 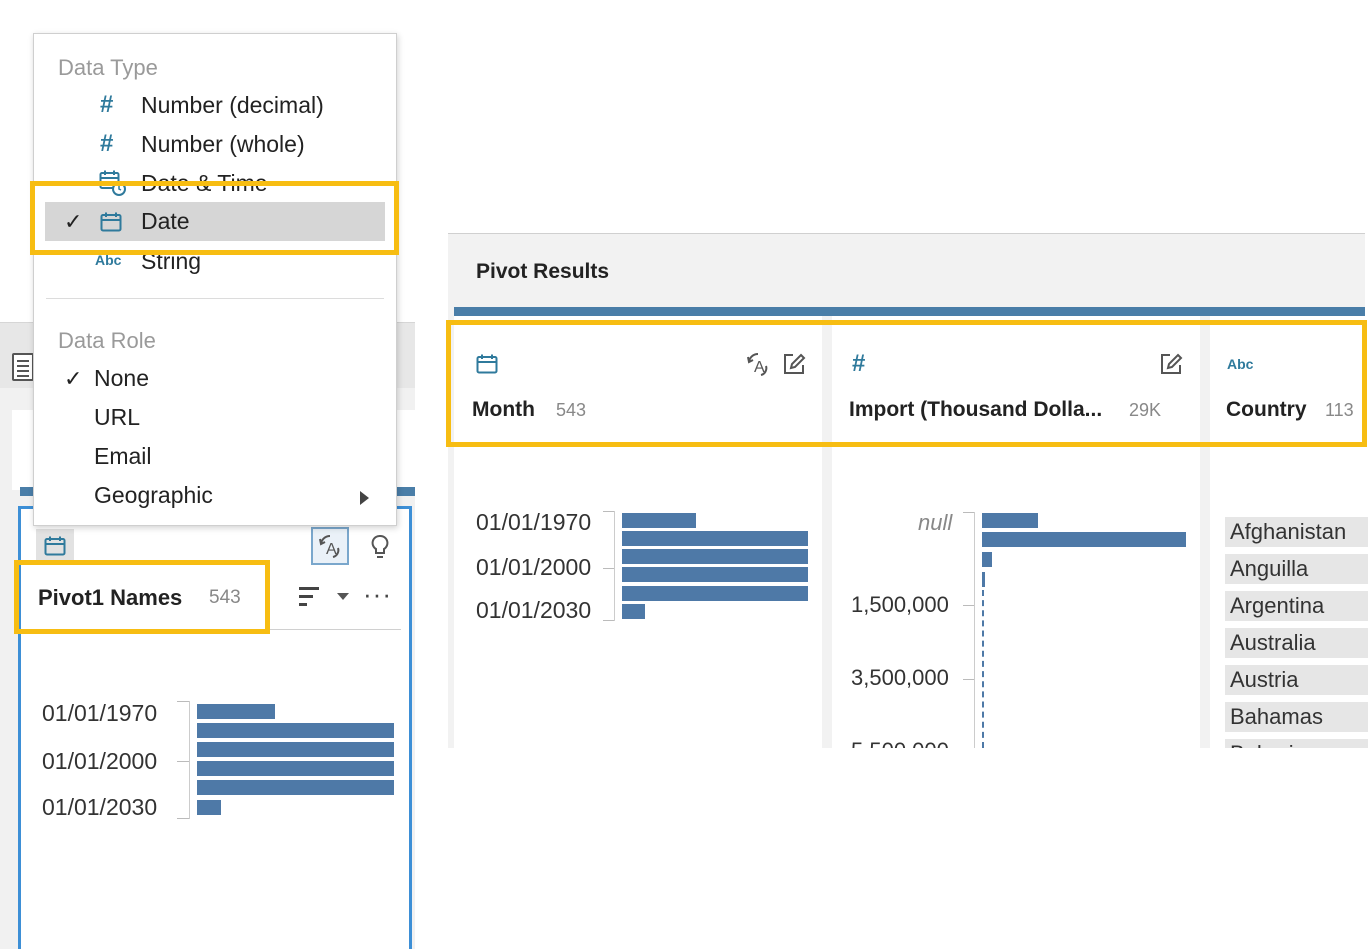 What do you see at coordinates (107, 340) in the screenshot?
I see `section-header-data-role: Data Role` at bounding box center [107, 340].